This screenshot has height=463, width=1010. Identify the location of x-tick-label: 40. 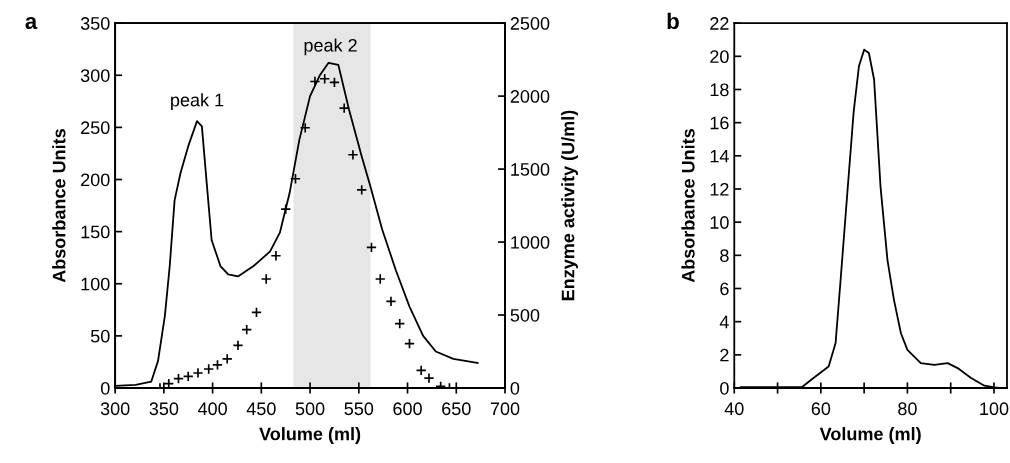
(734, 409).